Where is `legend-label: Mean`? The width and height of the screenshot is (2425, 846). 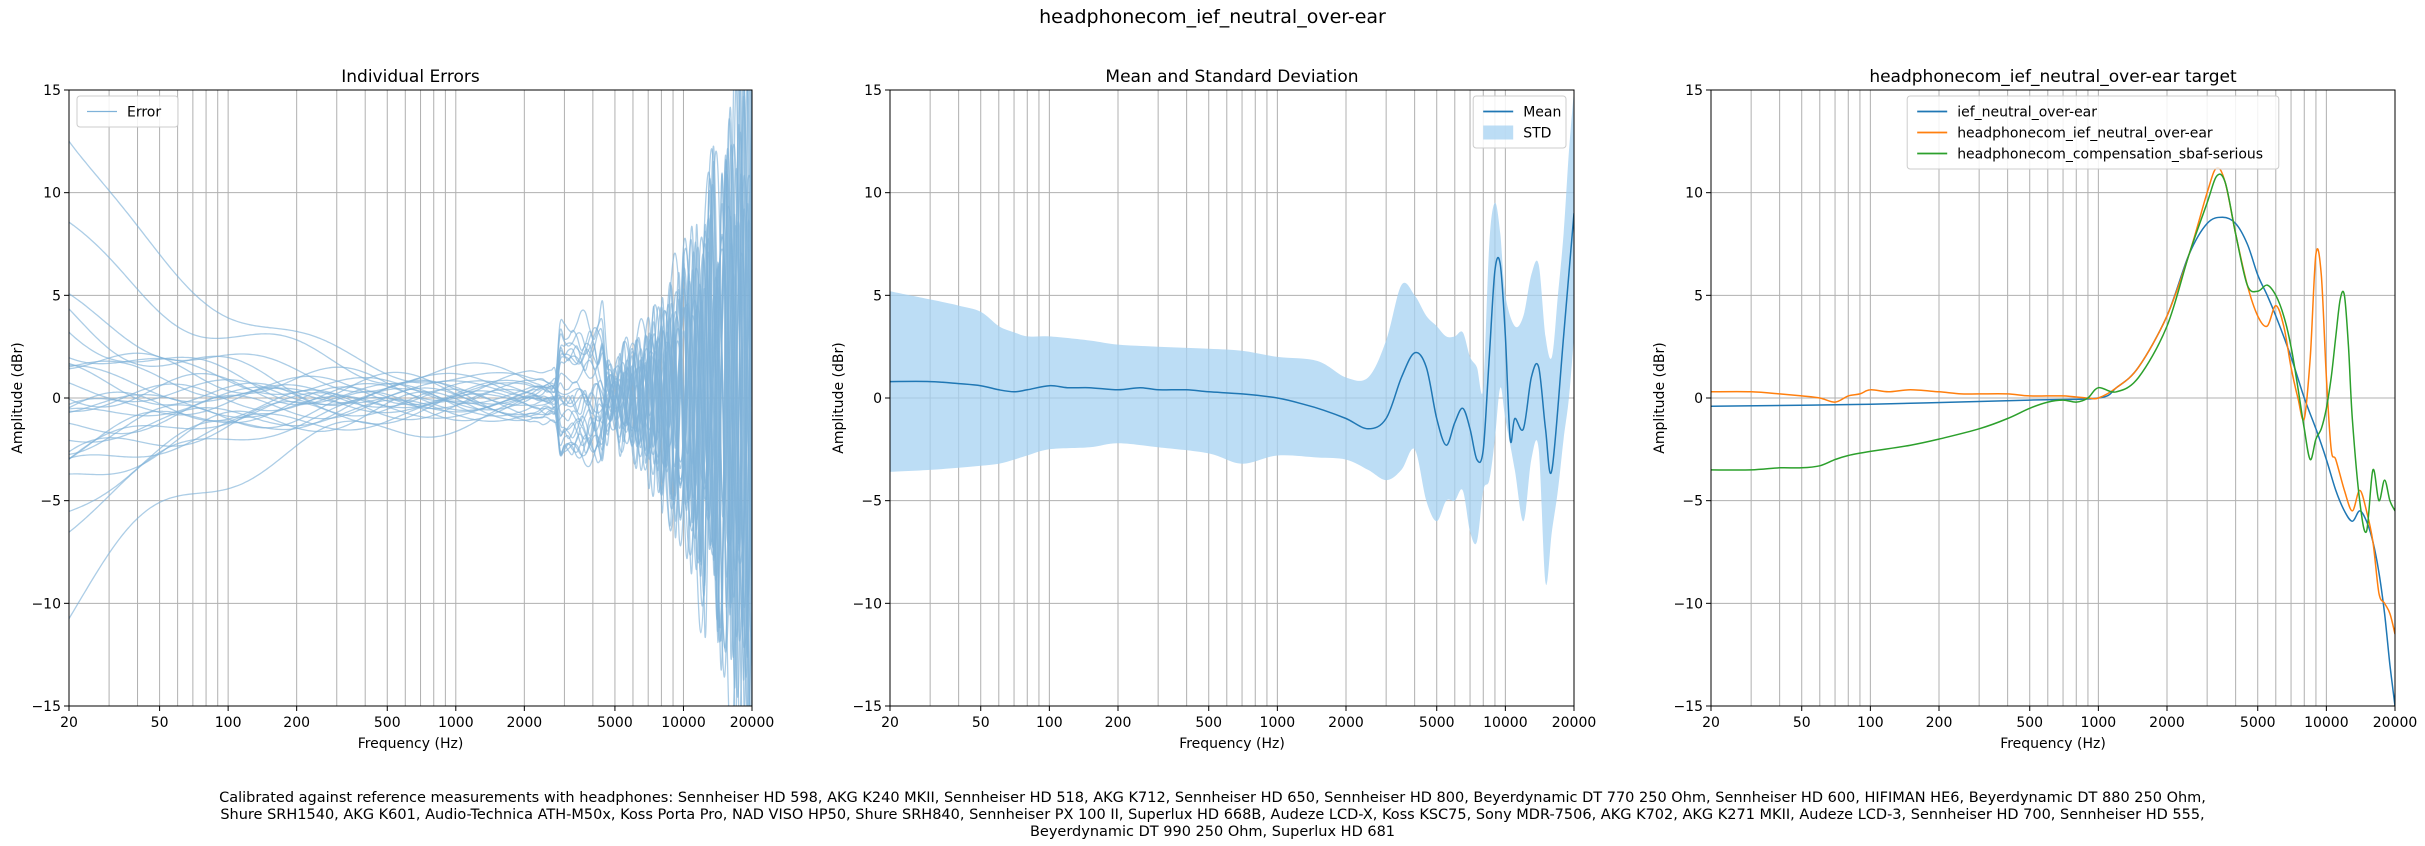
legend-label: Mean is located at coordinates (1542, 113).